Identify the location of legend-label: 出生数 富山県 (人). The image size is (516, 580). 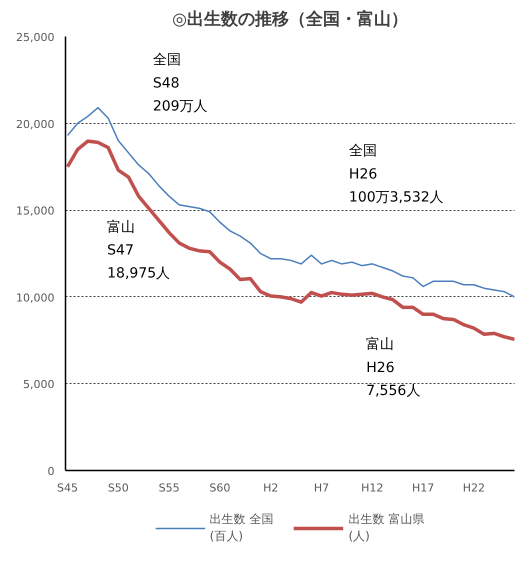
(386, 528).